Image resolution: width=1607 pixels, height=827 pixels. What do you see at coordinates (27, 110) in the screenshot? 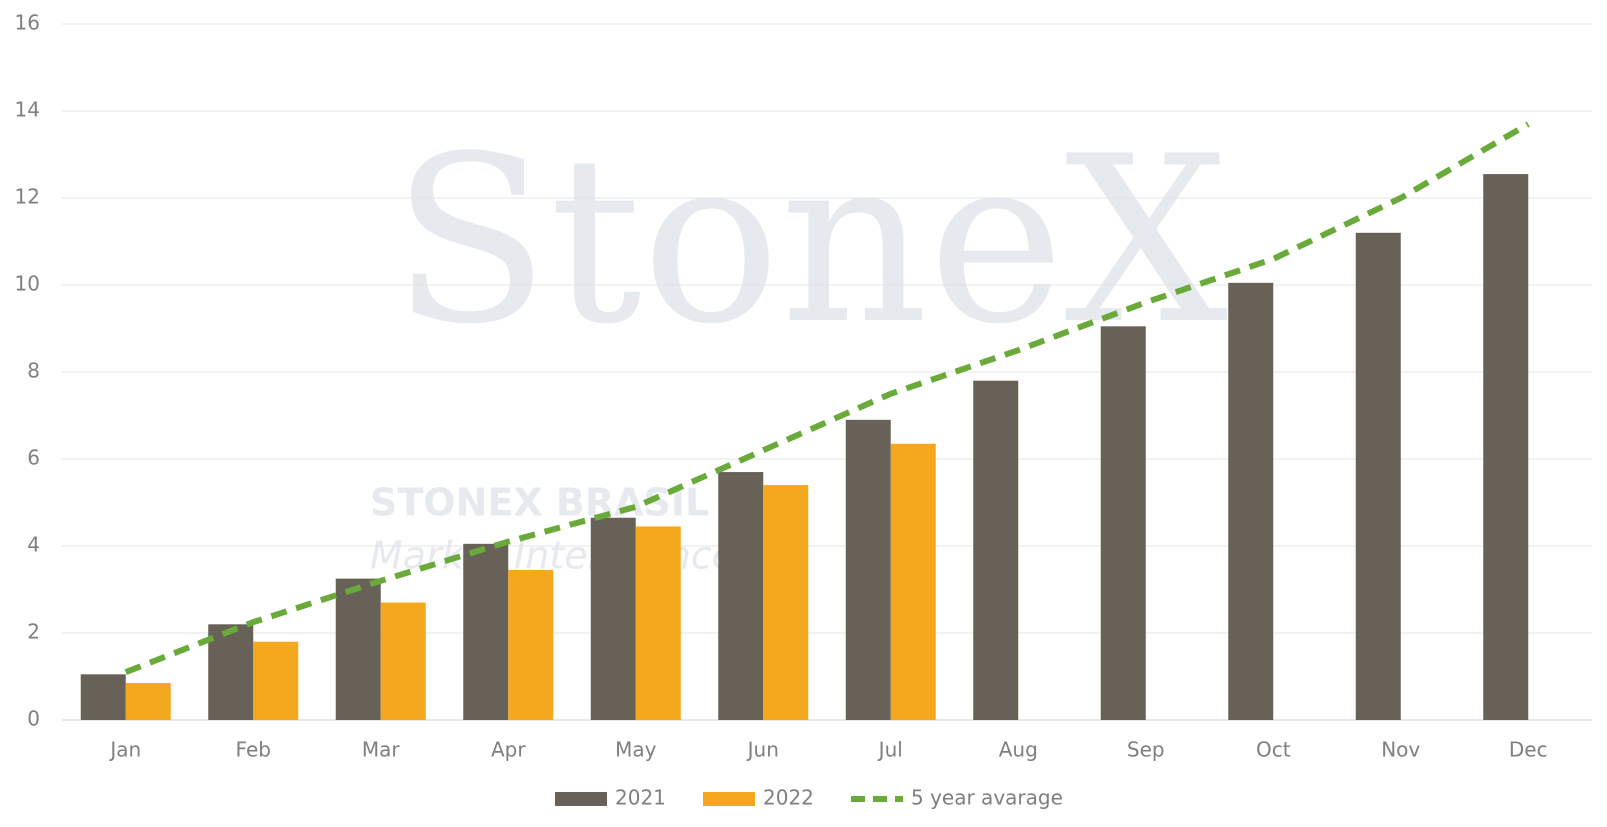
I see `y-tick-label: 14` at bounding box center [27, 110].